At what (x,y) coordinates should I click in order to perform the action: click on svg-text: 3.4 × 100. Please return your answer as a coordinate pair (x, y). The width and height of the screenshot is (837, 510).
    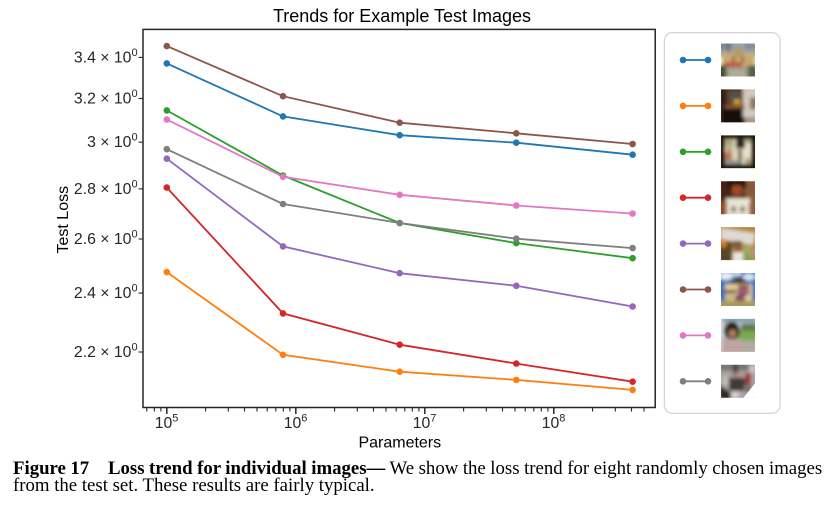
    Looking at the image, I should click on (106, 57).